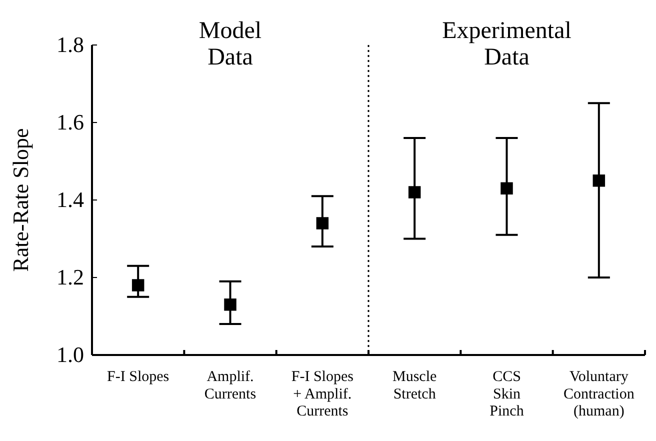 Image resolution: width=656 pixels, height=441 pixels. I want to click on x-tick-label: F-I Slopes, so click(138, 377).